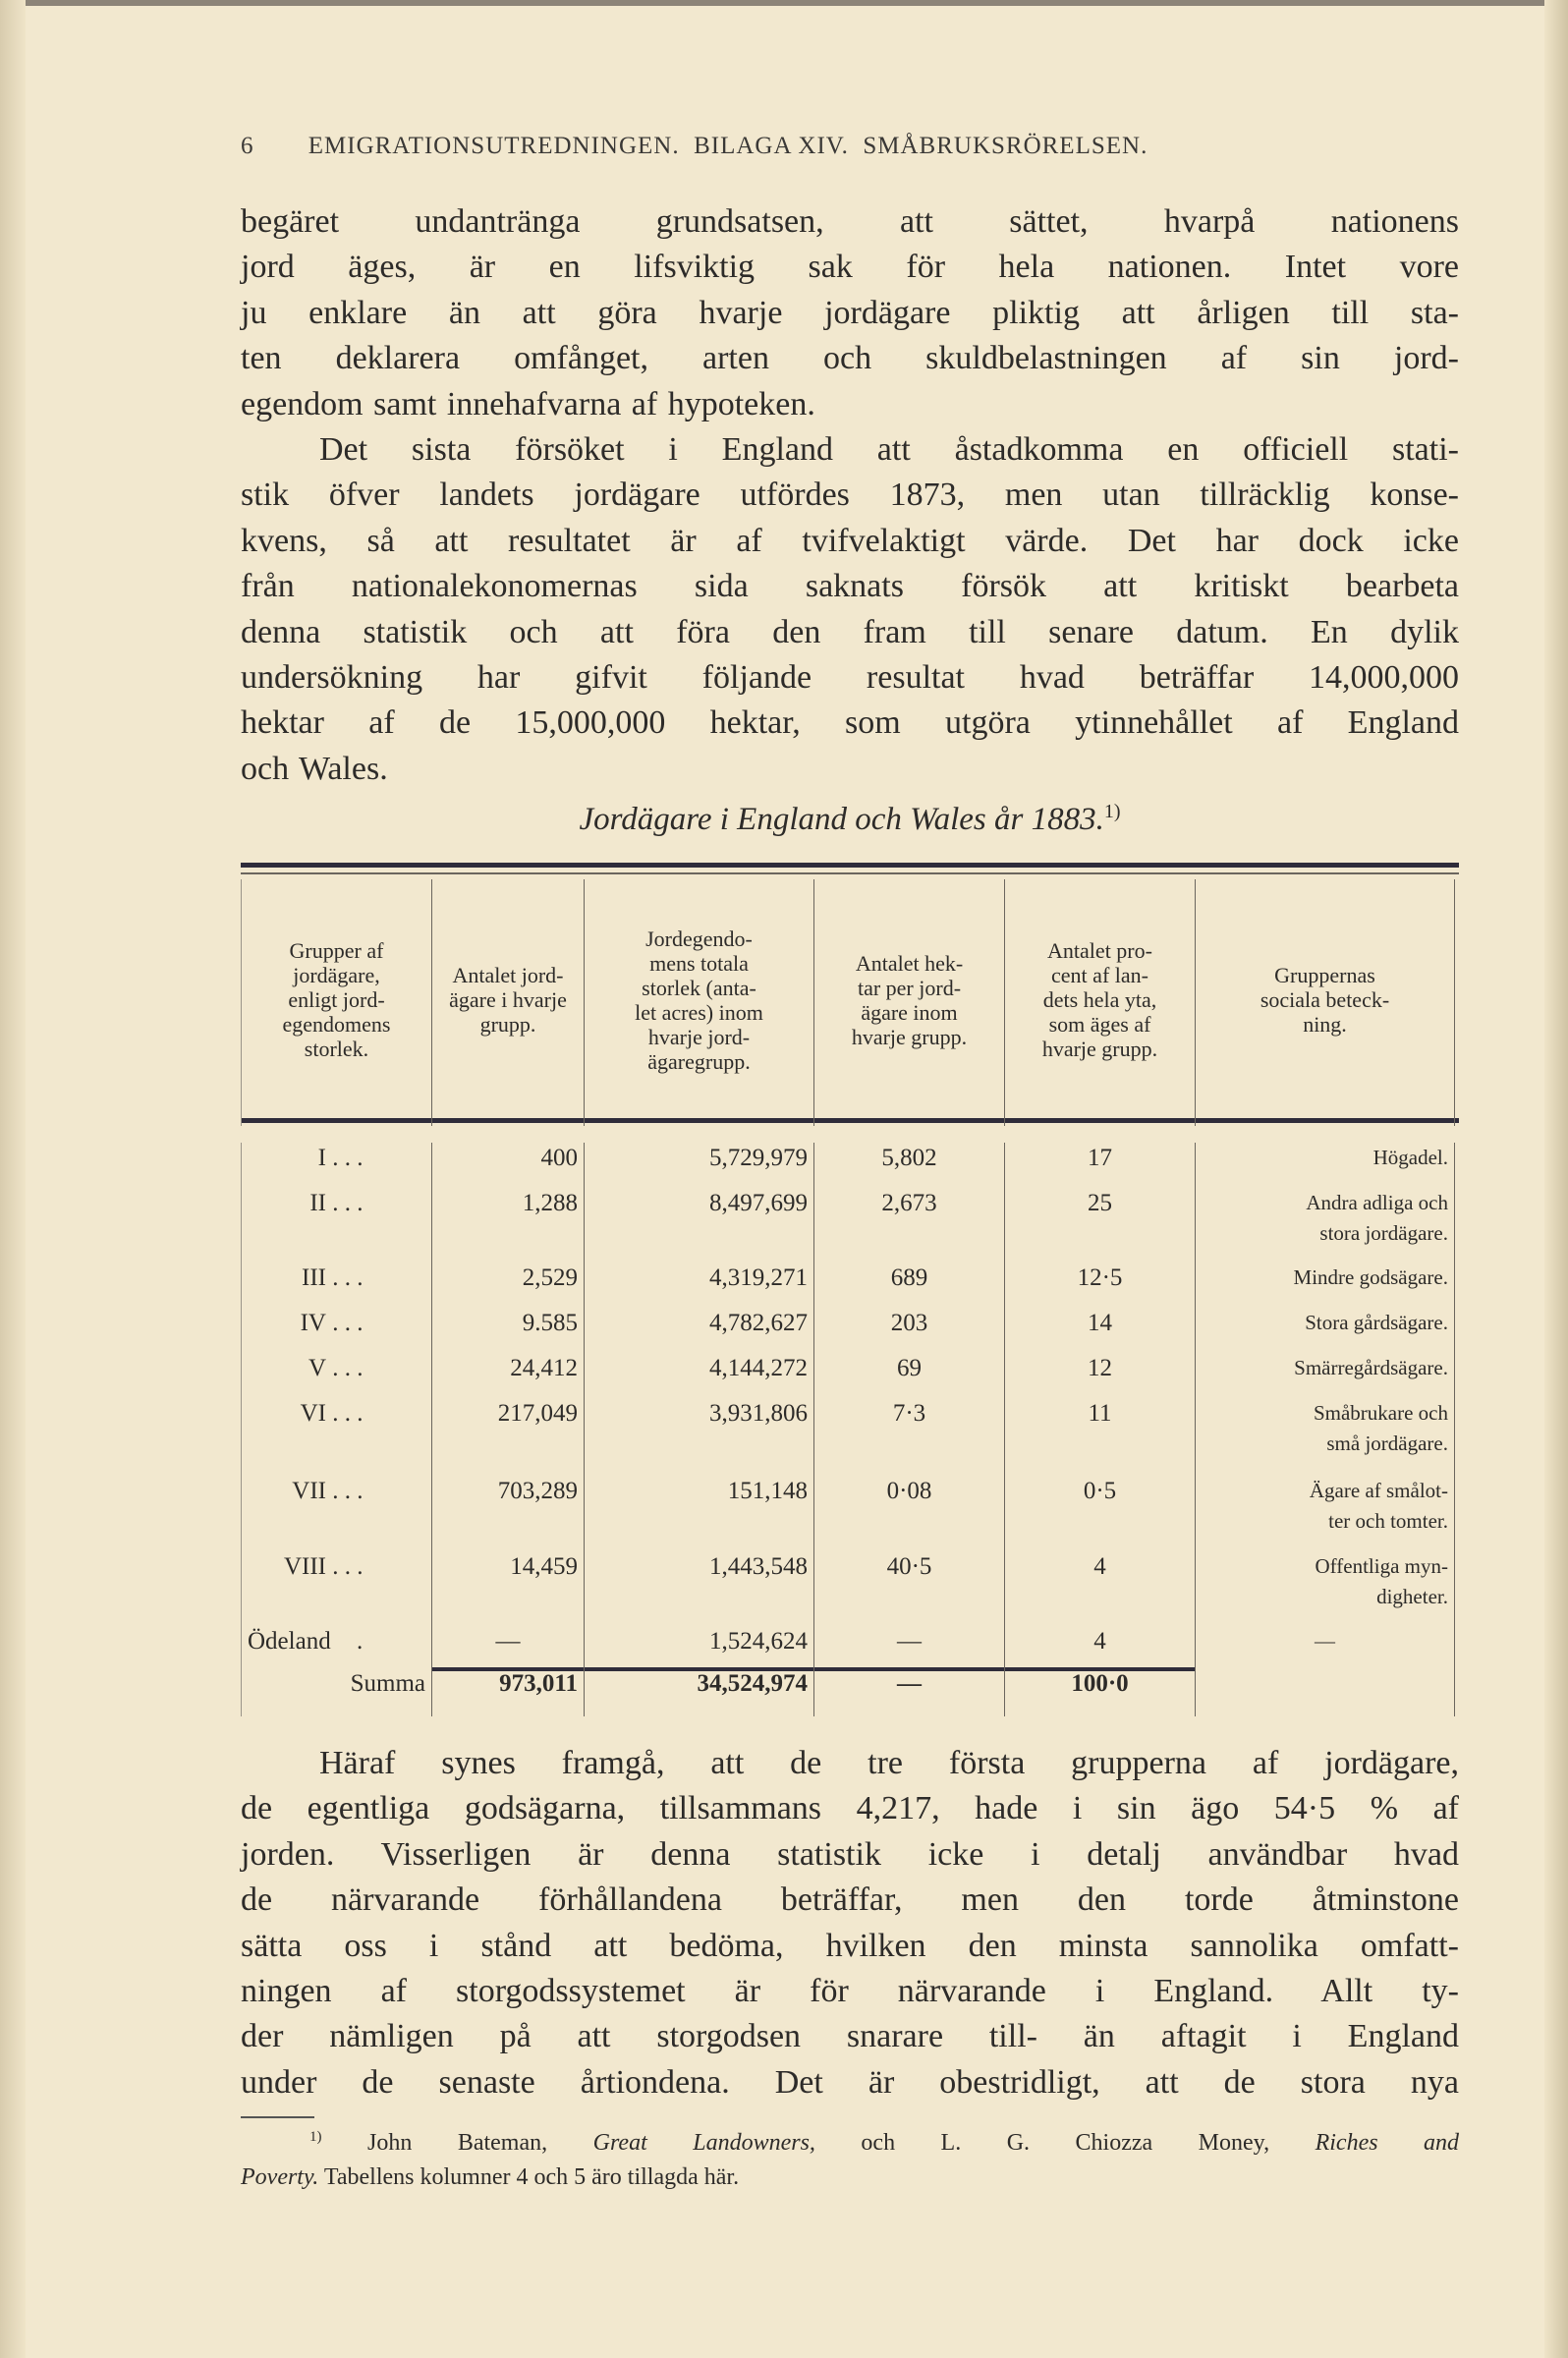 This screenshot has width=1568, height=2358. I want to click on footnote-title-1: Great Landowners,, so click(703, 2143).